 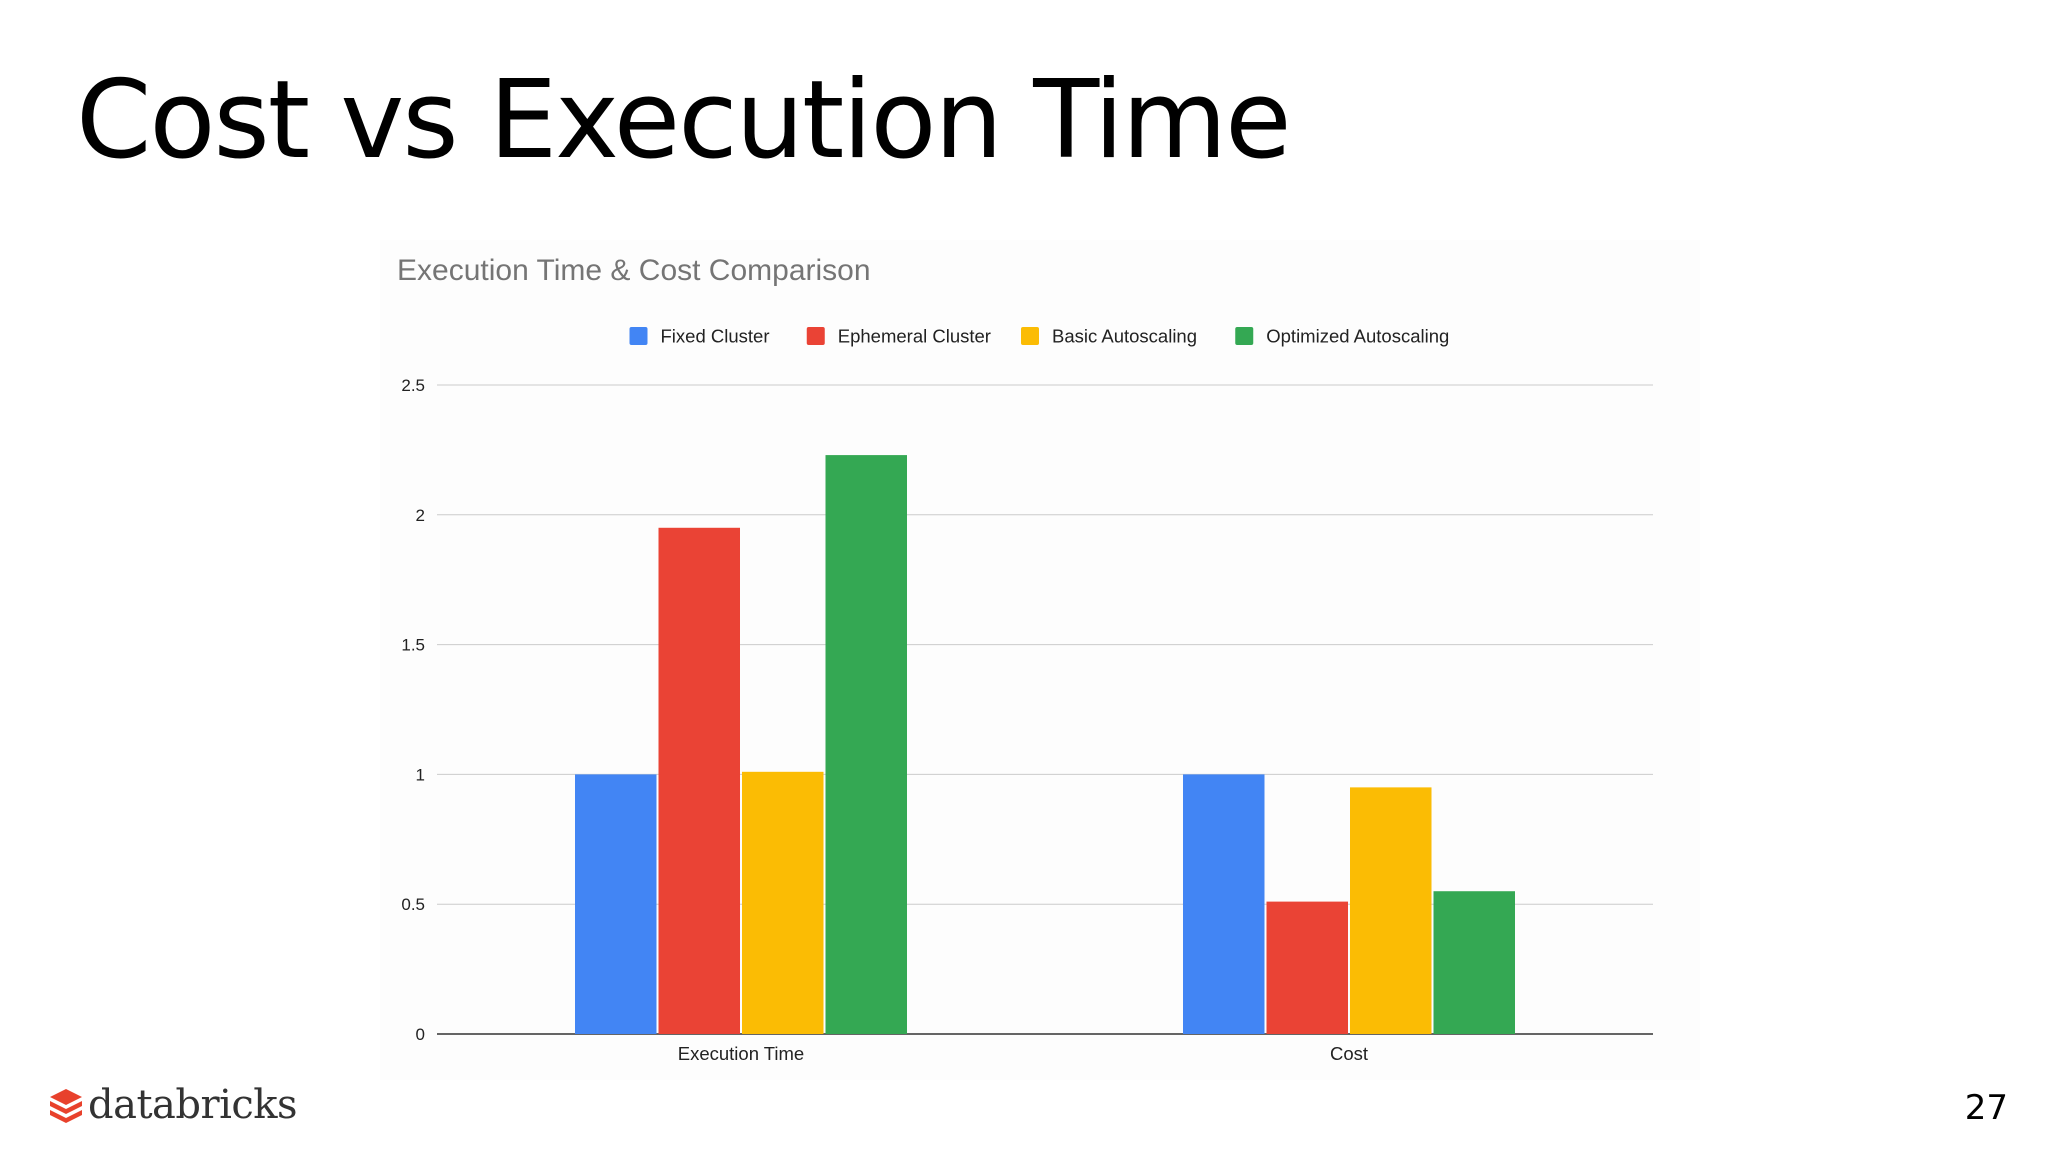 What do you see at coordinates (914, 336) in the screenshot?
I see `legend-label: Ephemeral Cluster` at bounding box center [914, 336].